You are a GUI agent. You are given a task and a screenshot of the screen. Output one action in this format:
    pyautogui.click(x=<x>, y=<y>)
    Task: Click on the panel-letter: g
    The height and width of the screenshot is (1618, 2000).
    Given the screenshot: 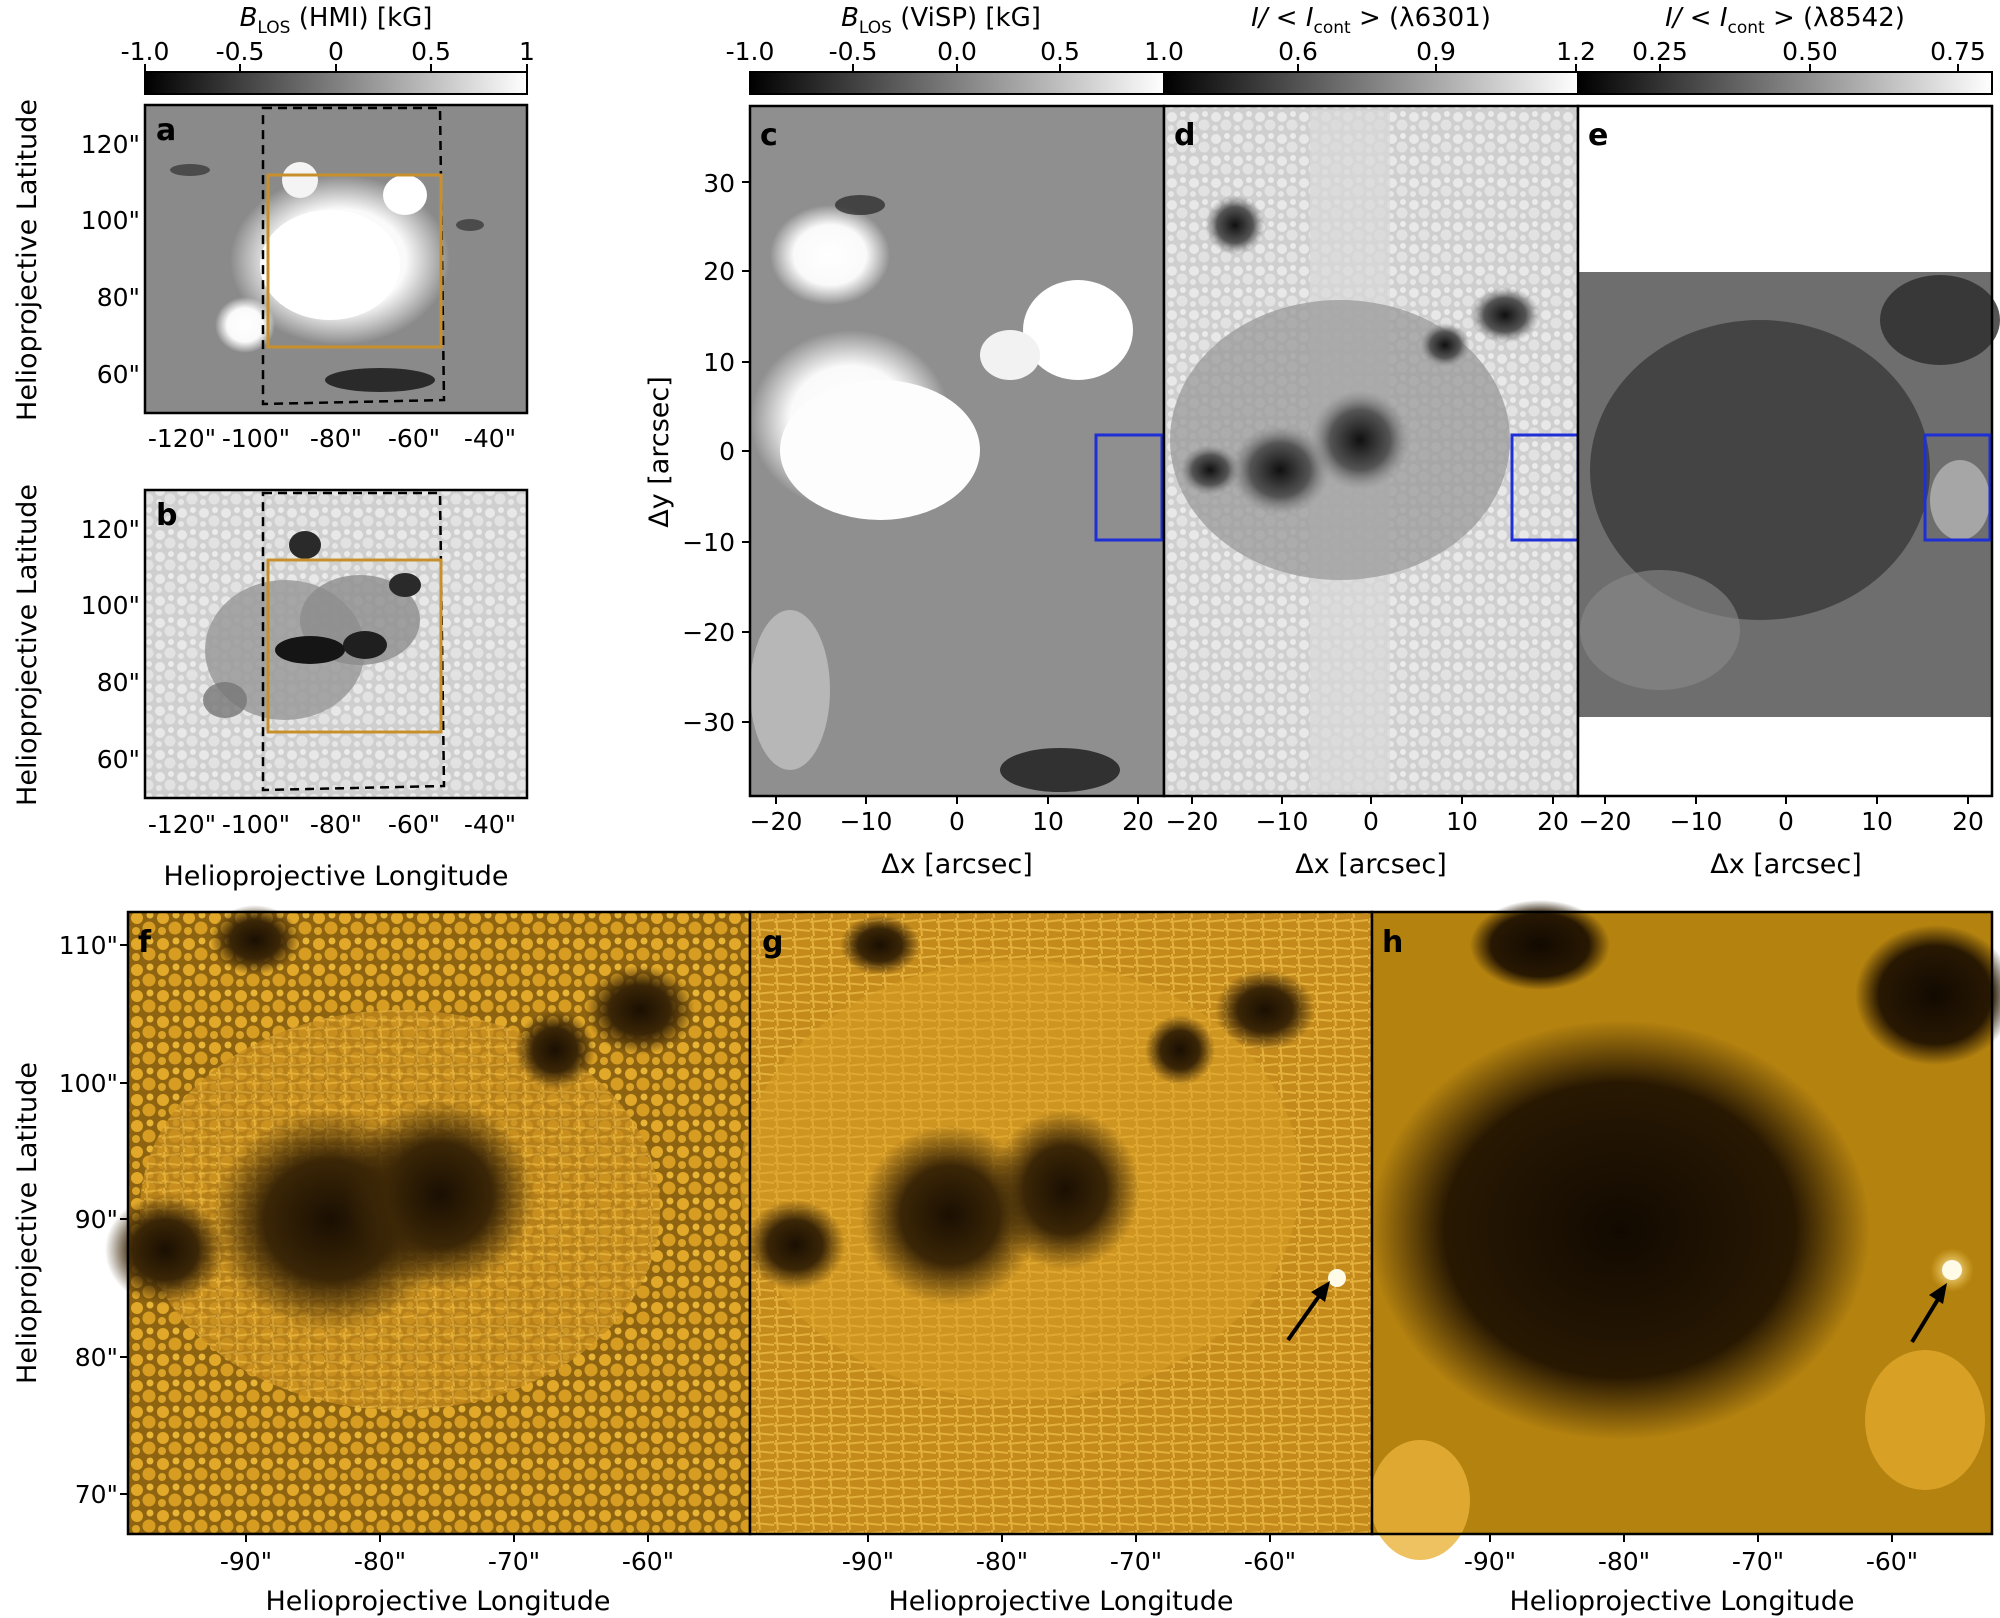 What is the action you would take?
    pyautogui.click(x=772, y=942)
    